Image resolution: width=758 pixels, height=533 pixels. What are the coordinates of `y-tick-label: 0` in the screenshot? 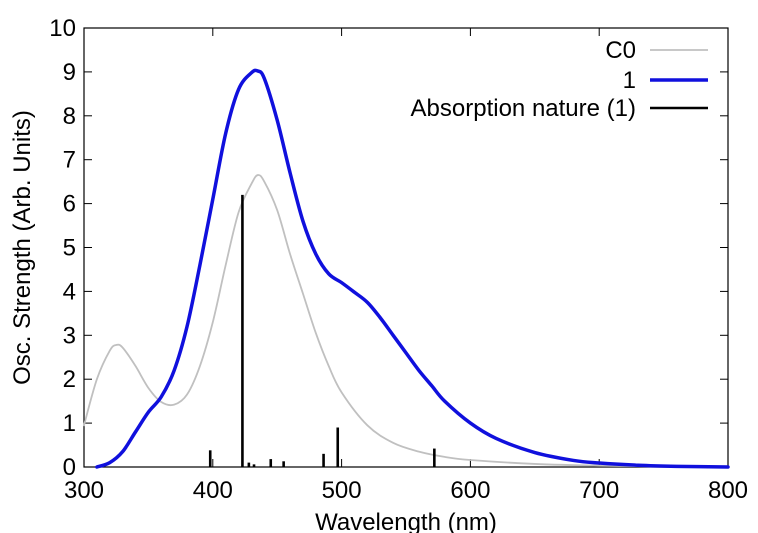 It's located at (69, 467).